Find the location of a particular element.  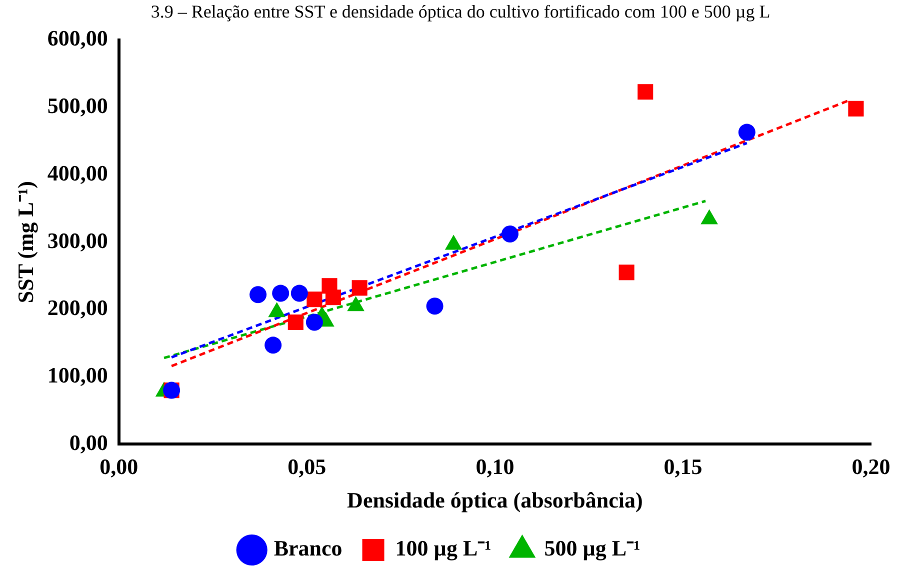

x-tick-label: 0,05 is located at coordinates (307, 467).